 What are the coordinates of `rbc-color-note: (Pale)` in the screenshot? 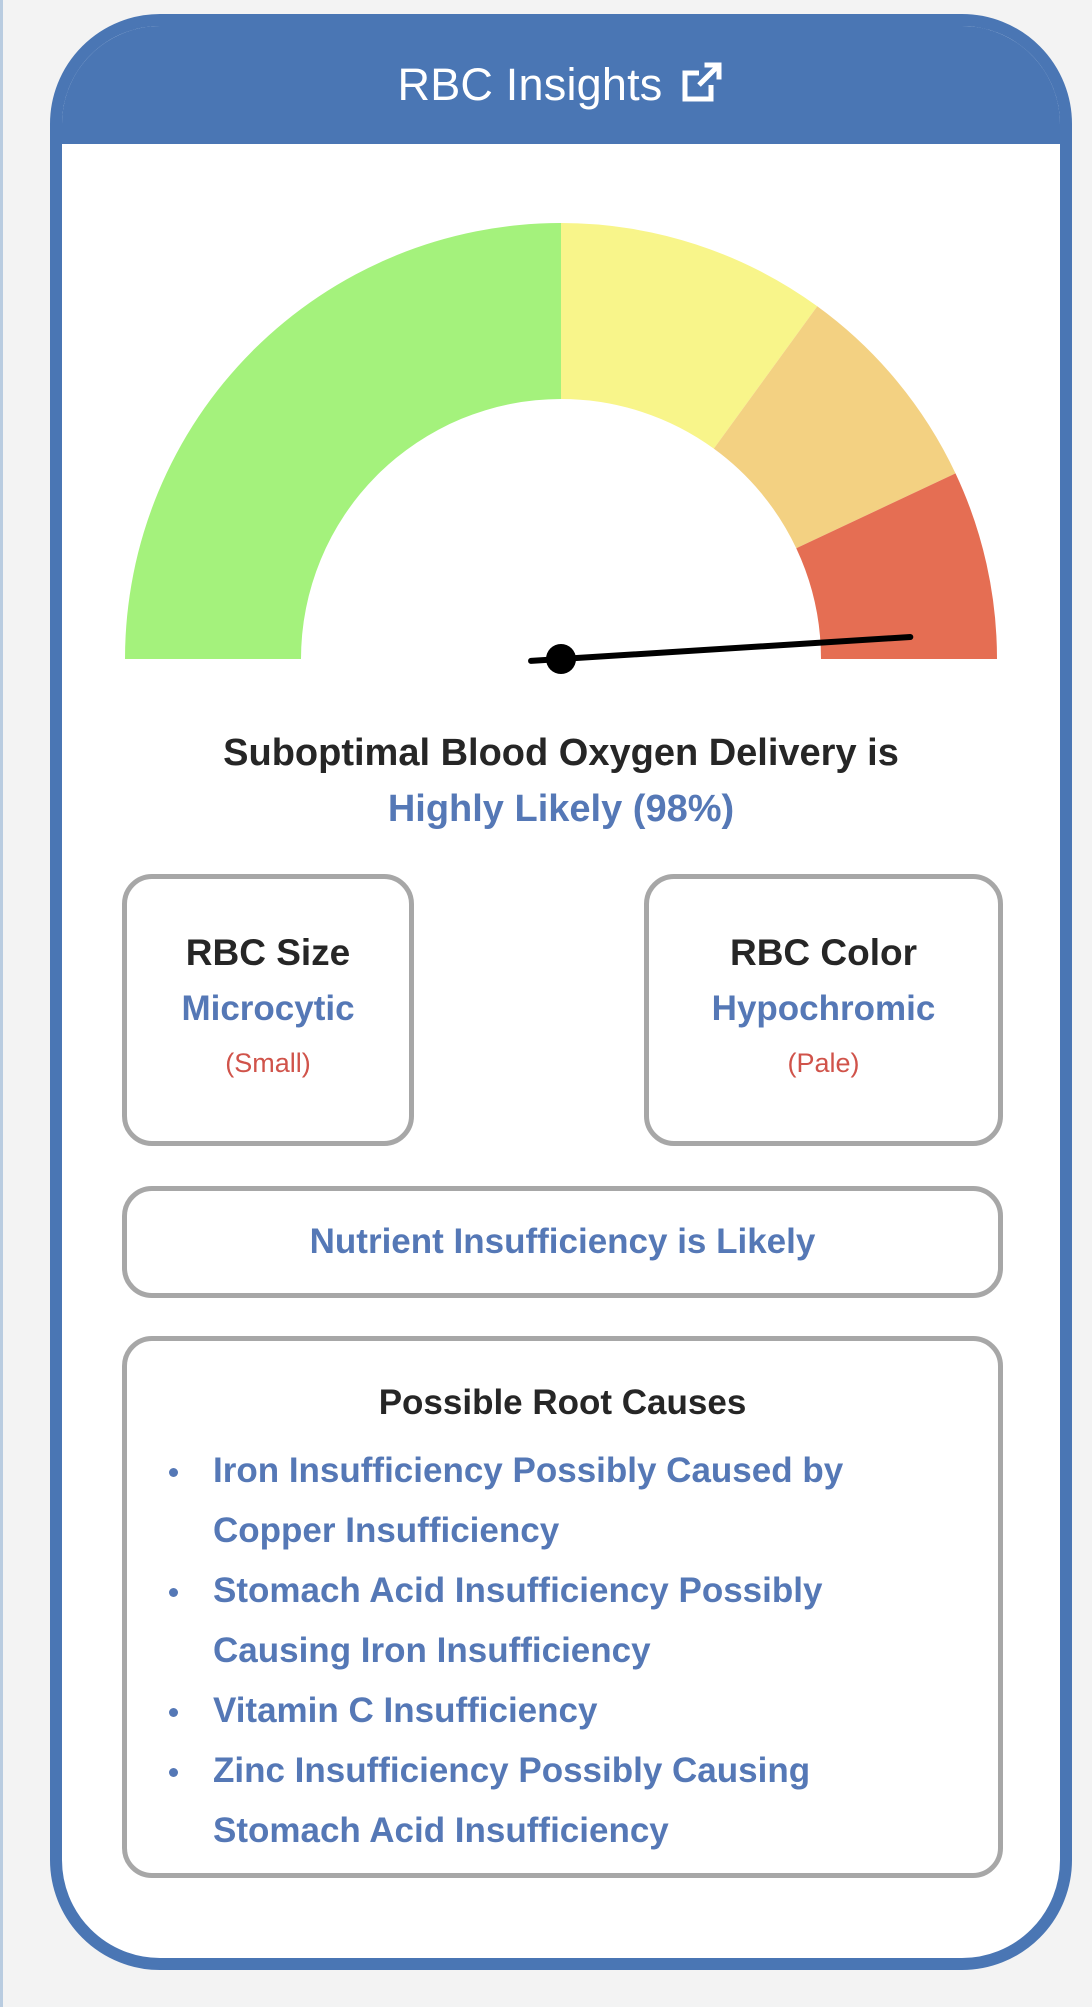 It's located at (823, 1063).